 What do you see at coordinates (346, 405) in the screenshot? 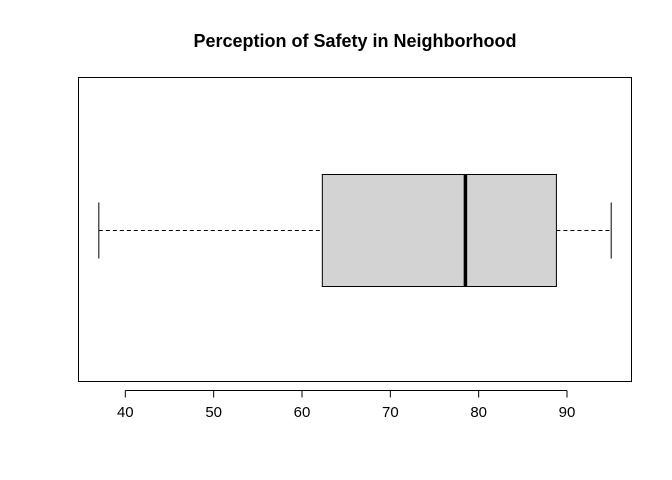
I see `x-axis: 40 50 60 70 80 90` at bounding box center [346, 405].